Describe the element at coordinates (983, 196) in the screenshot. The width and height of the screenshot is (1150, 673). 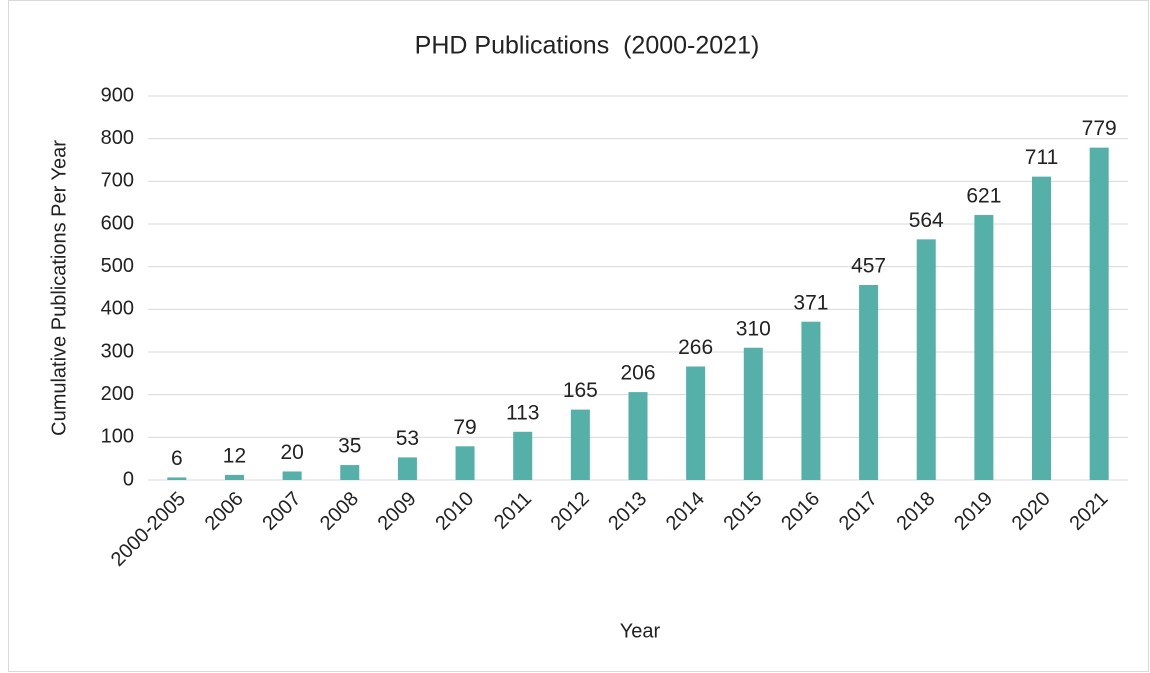
I see `data-label: 621` at that location.